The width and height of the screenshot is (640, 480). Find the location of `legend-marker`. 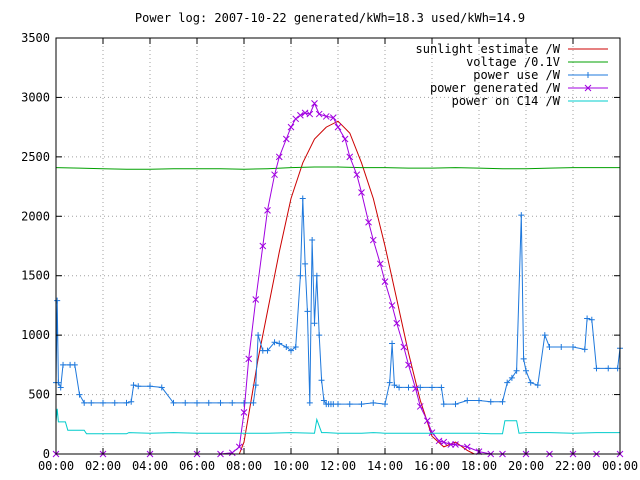

legend-marker is located at coordinates (588, 75).